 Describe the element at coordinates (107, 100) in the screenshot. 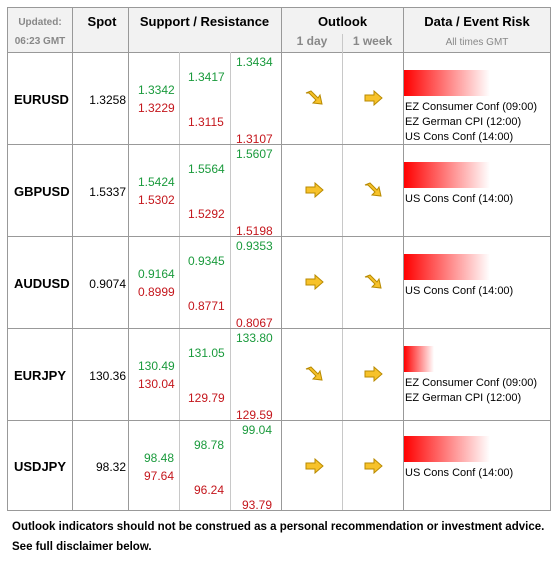

I see `spot-value: 1.3258` at that location.